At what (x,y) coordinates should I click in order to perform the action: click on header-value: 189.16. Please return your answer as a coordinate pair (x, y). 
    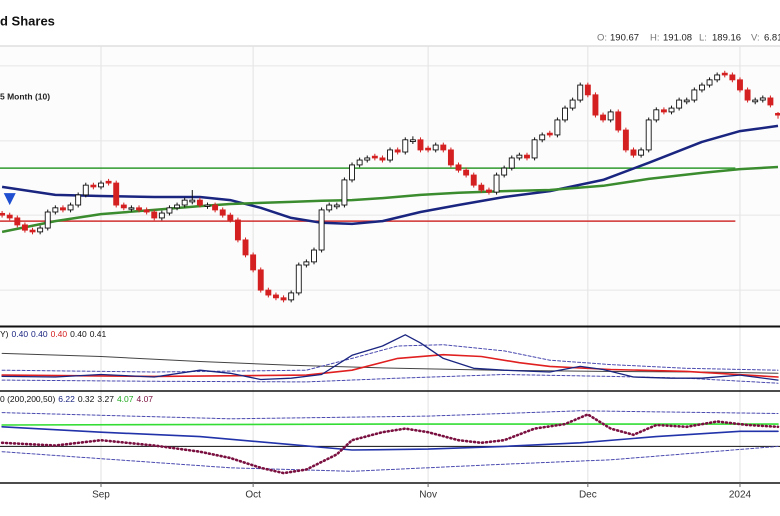
    Looking at the image, I should click on (726, 38).